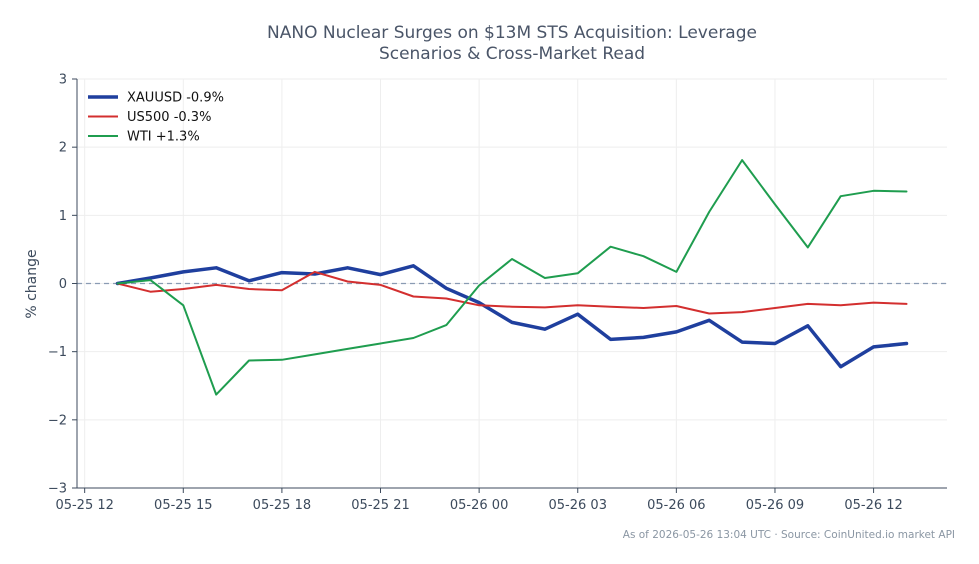 The height and width of the screenshot is (564, 979). Describe the element at coordinates (183, 505) in the screenshot. I see `x-tick-label-1: 05-25 15` at that location.